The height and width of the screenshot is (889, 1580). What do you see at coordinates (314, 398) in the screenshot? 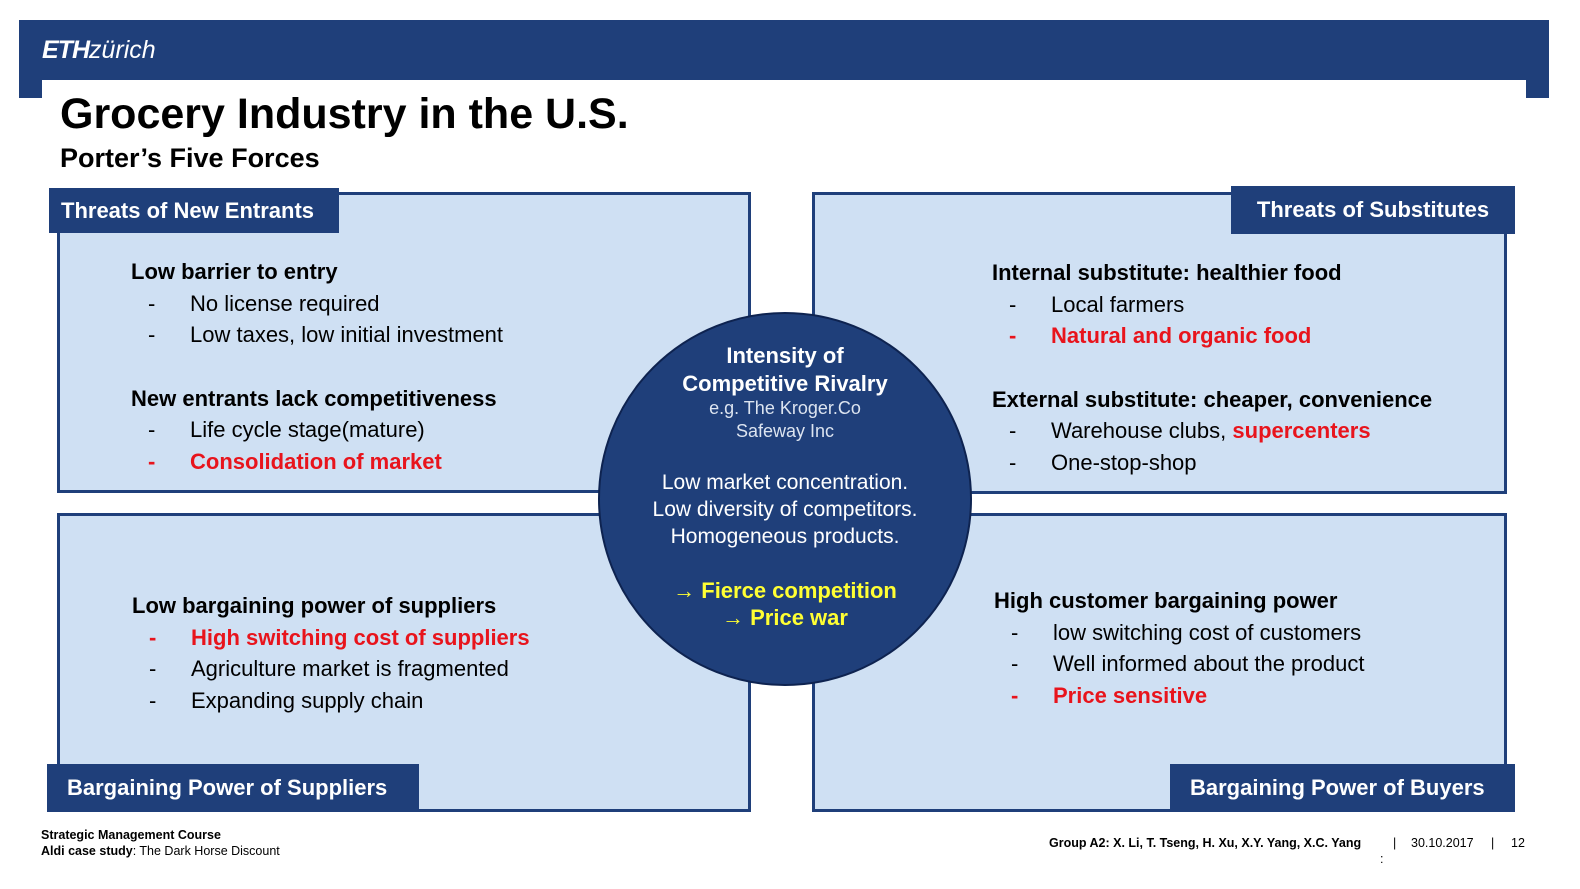
I see `group-heading: New entrants lack competitiveness` at bounding box center [314, 398].